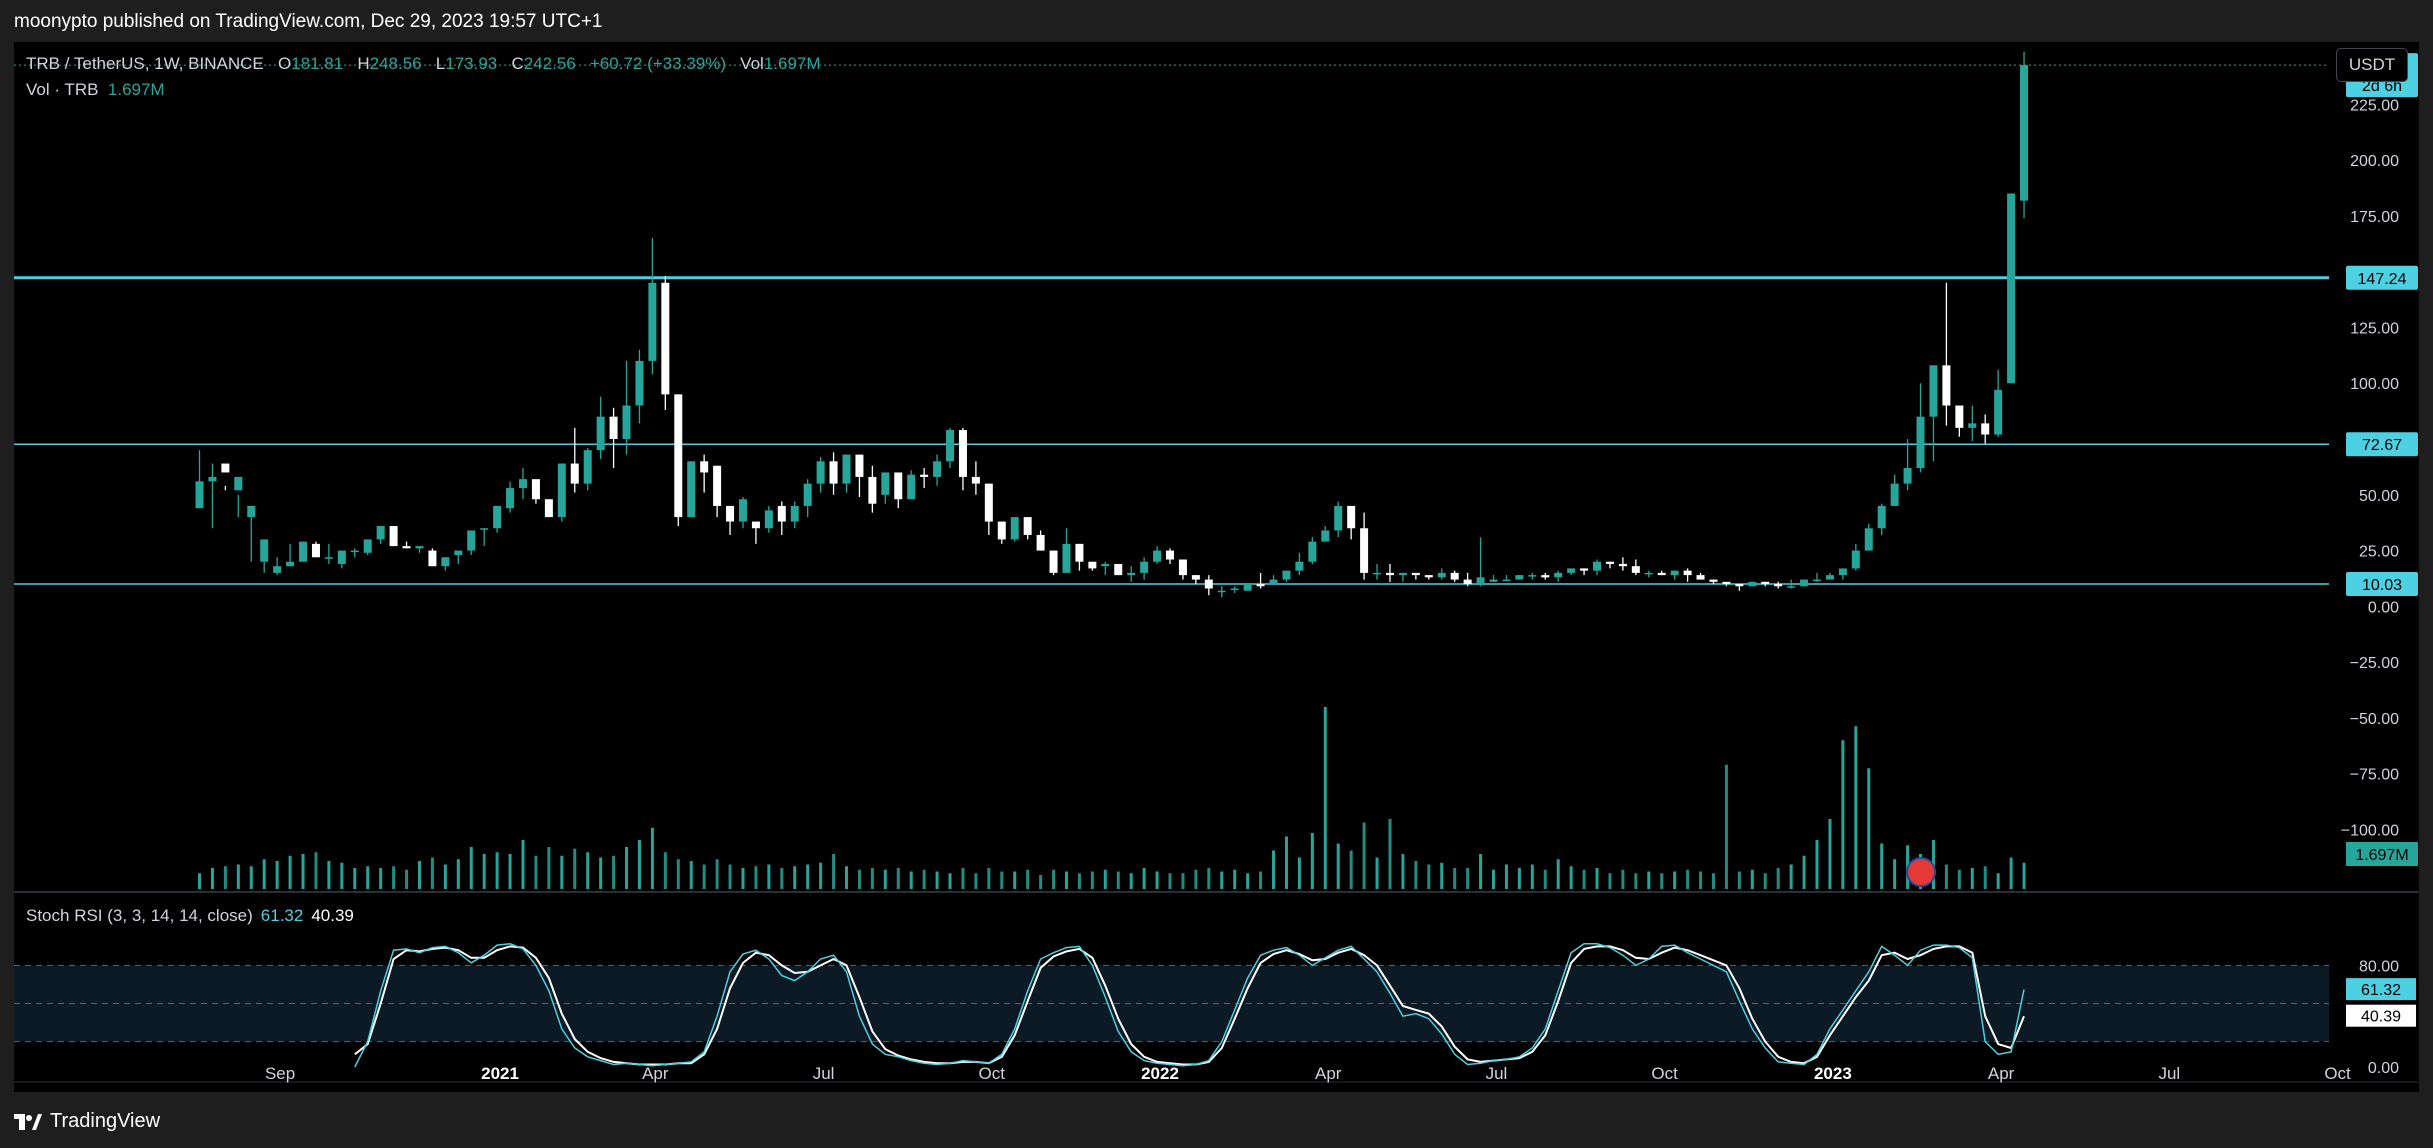 This screenshot has width=2433, height=1148. I want to click on tradingview-logo: TradingView, so click(87, 1121).